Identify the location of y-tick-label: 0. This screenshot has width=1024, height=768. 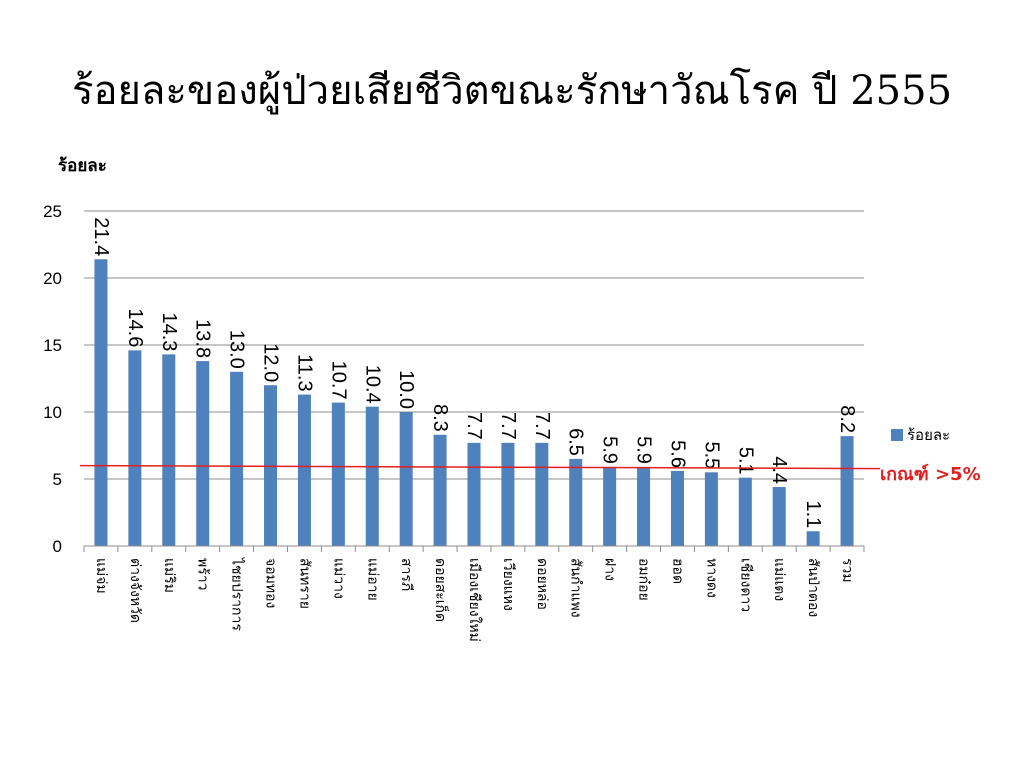
(57, 546).